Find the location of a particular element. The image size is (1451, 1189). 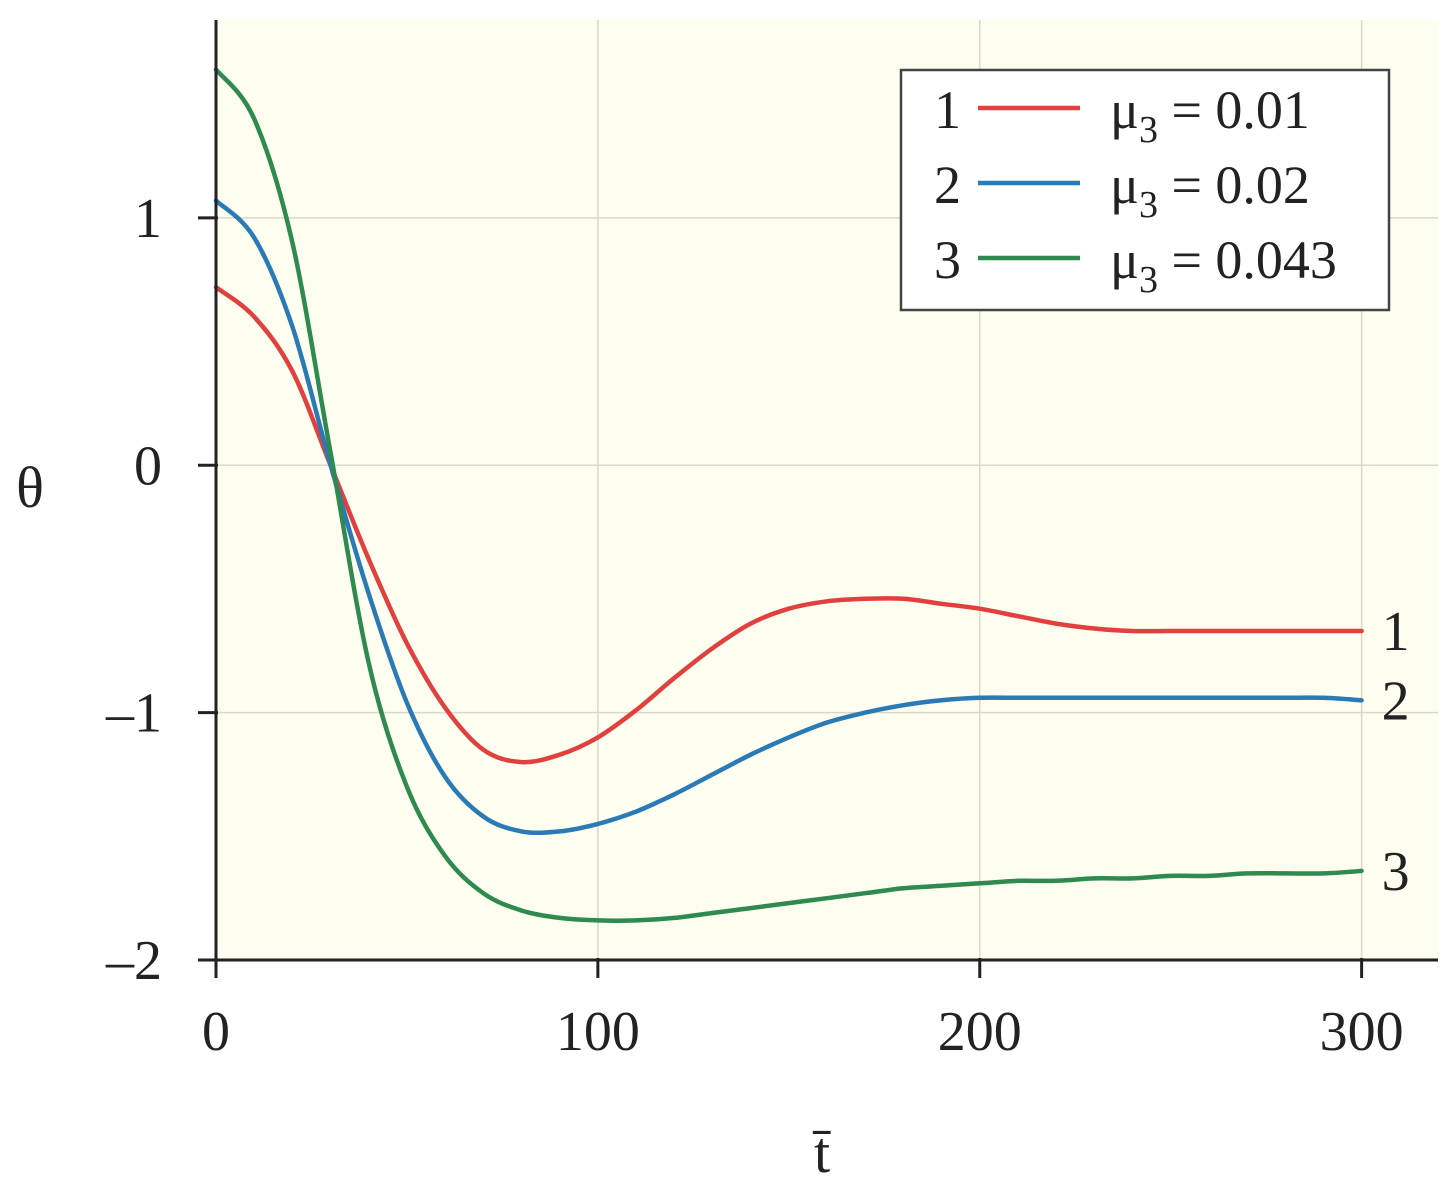

y-tick-label: 0 is located at coordinates (148, 466).